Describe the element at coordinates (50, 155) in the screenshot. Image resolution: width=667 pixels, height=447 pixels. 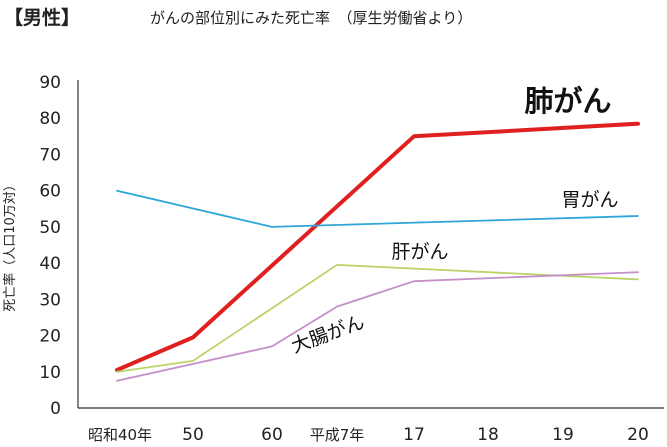
I see `y-tick-label-70: 70` at that location.